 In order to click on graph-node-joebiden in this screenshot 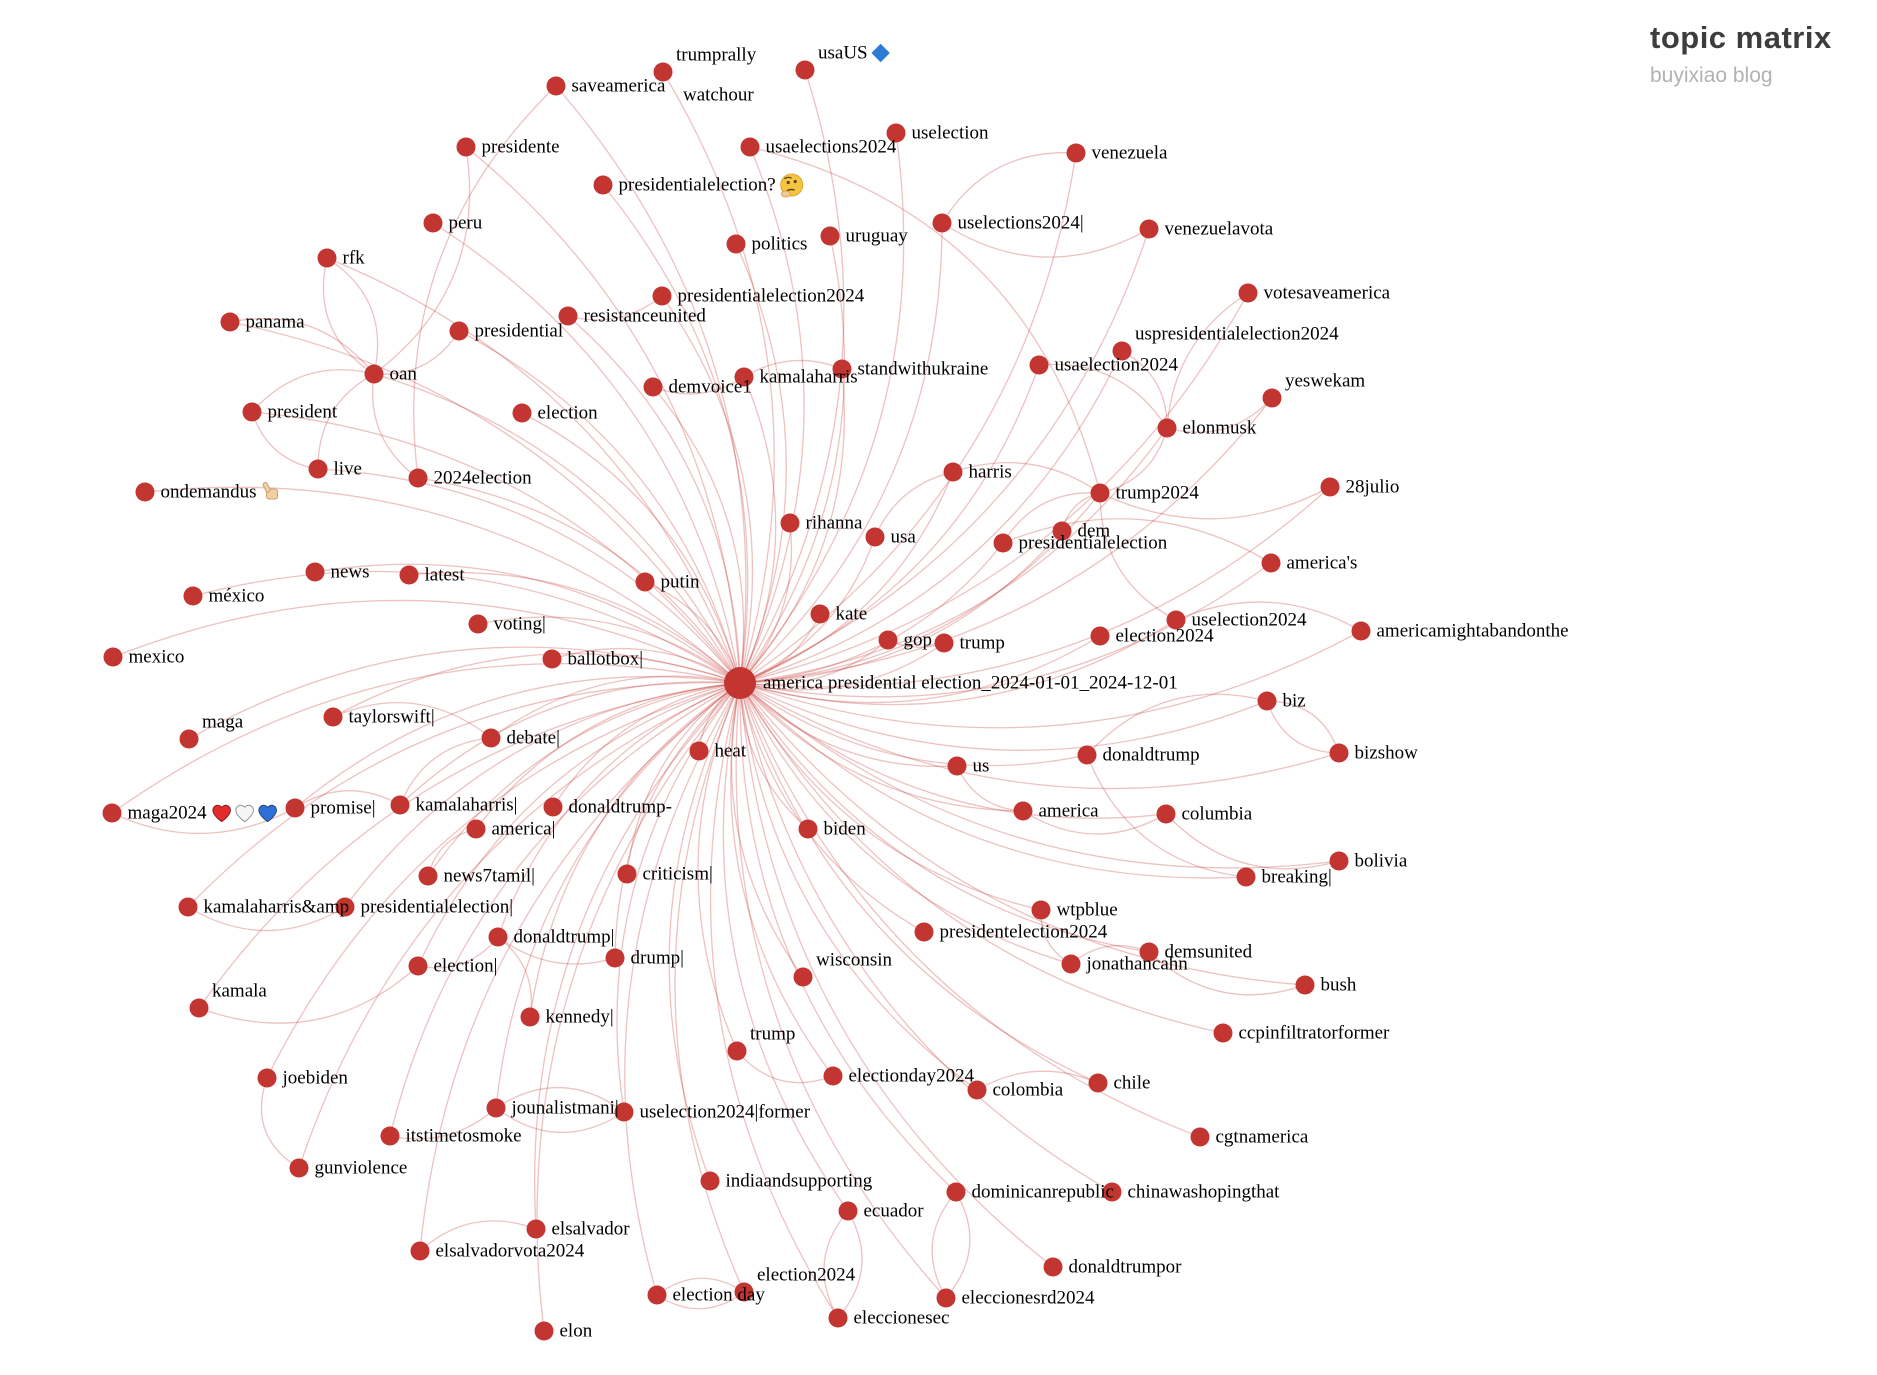, I will do `click(267, 1078)`.